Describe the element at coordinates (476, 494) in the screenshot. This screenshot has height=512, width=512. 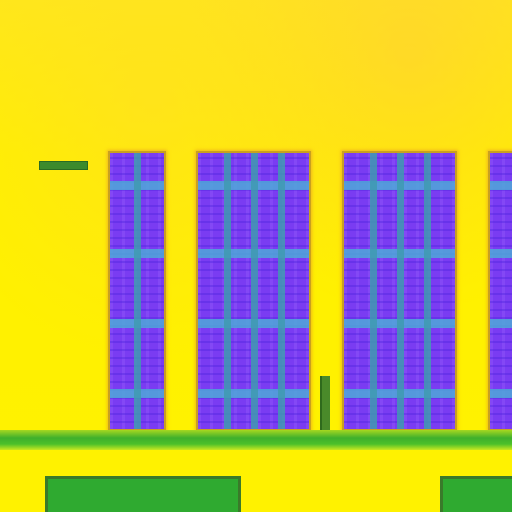
I see `bottom-green-box-right` at that location.